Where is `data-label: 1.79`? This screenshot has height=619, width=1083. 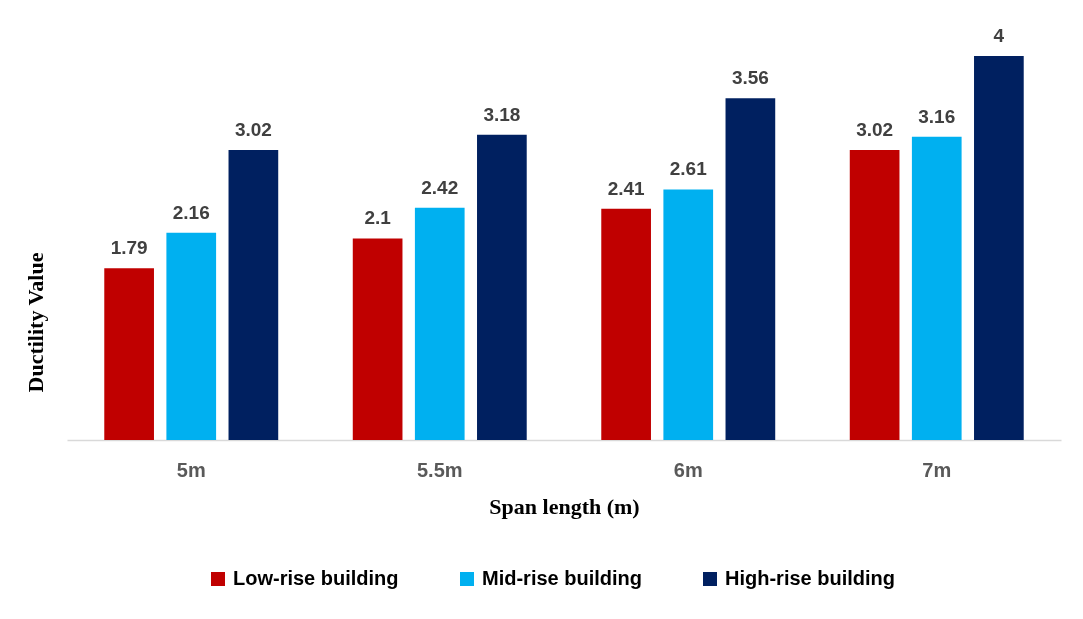 data-label: 1.79 is located at coordinates (129, 248).